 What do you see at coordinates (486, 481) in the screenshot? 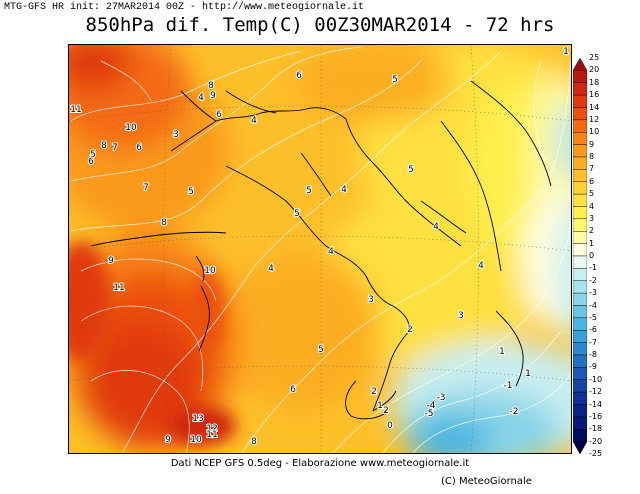
I see `copyright-notice: (C) MeteoGiornale` at bounding box center [486, 481].